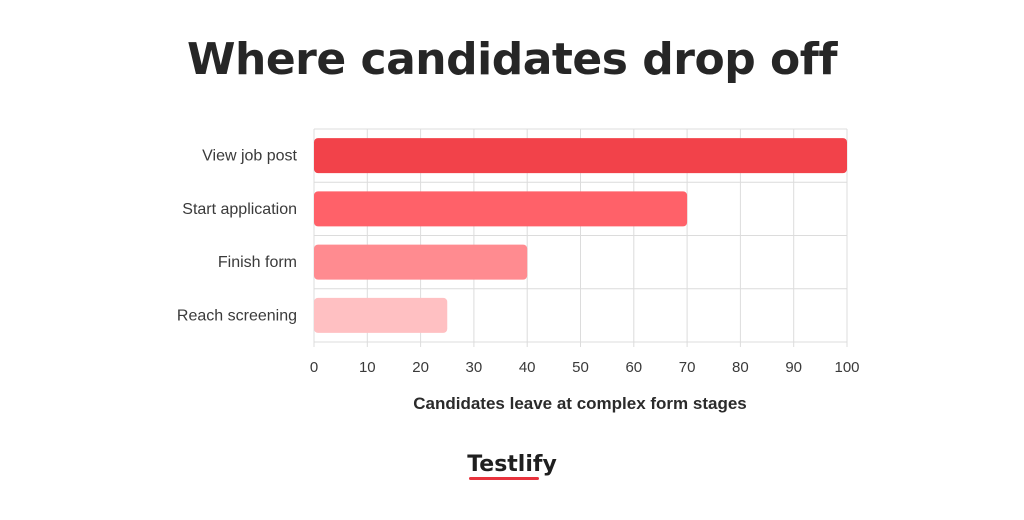 Image resolution: width=1024 pixels, height=520 pixels. Describe the element at coordinates (846, 367) in the screenshot. I see `x-tick-label: 100` at that location.